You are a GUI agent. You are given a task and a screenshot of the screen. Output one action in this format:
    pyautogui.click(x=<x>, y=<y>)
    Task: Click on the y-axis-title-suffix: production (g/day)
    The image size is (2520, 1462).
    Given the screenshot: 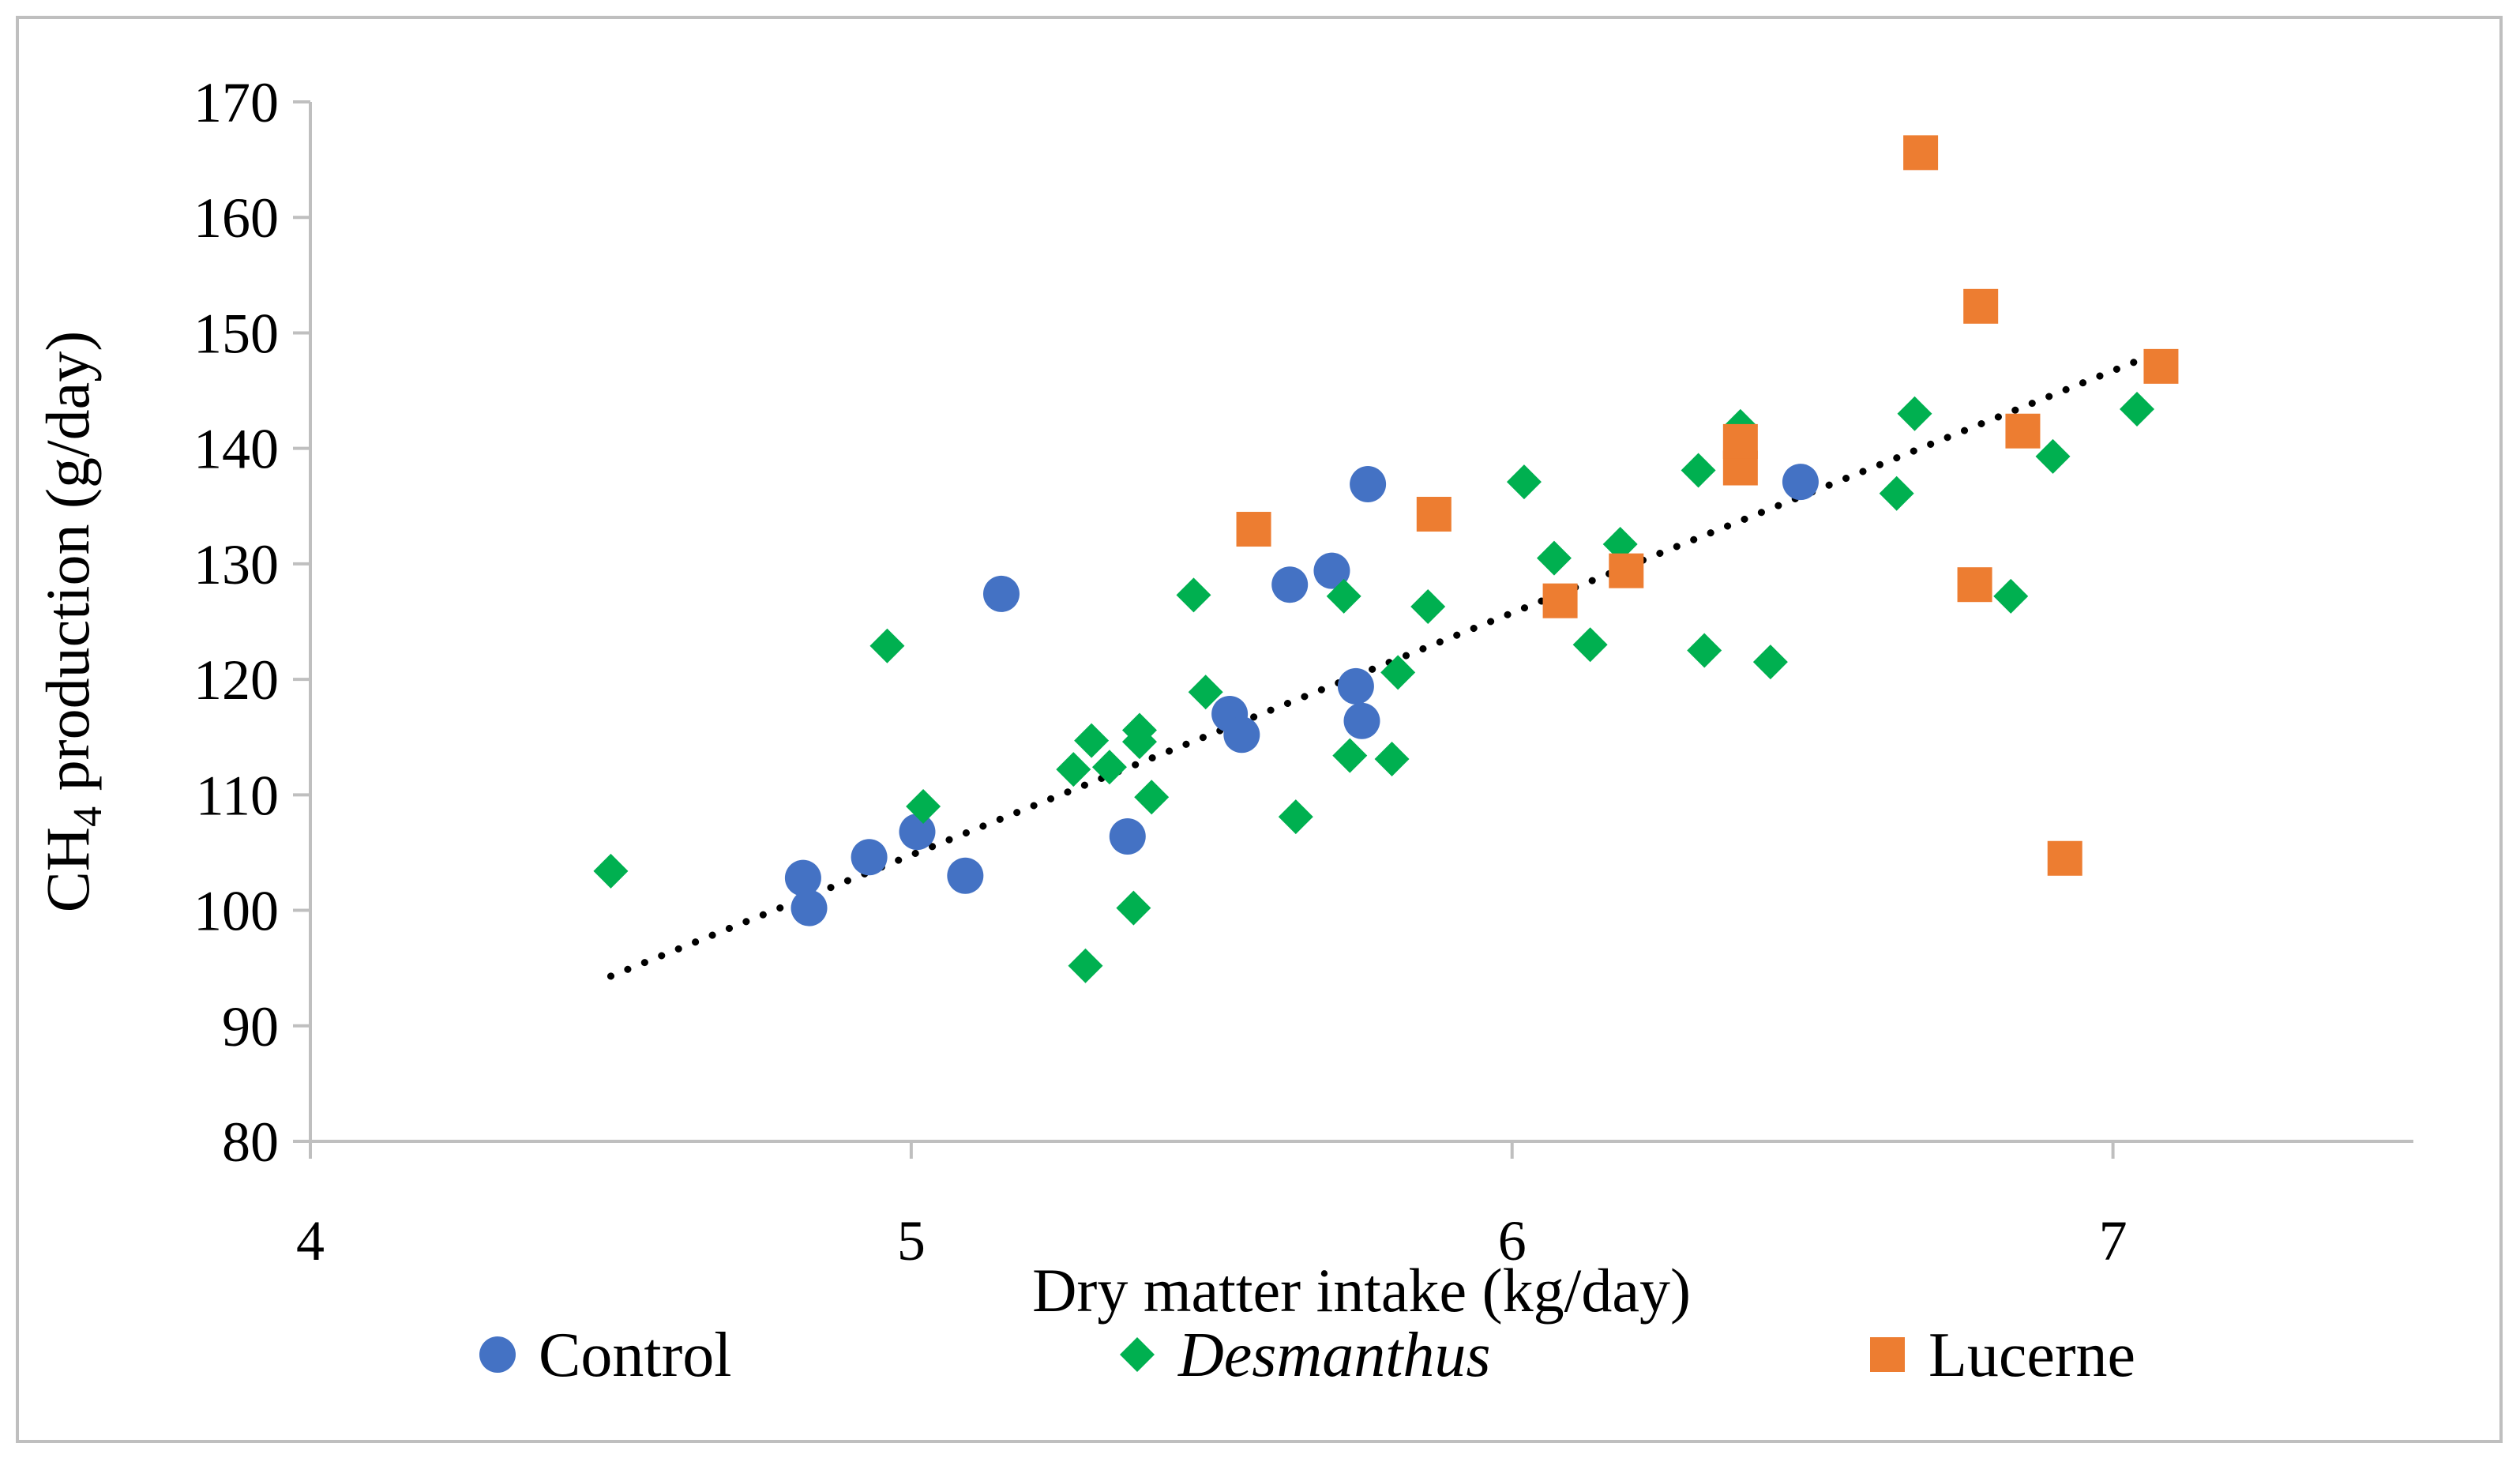 What is the action you would take?
    pyautogui.click(x=67, y=568)
    